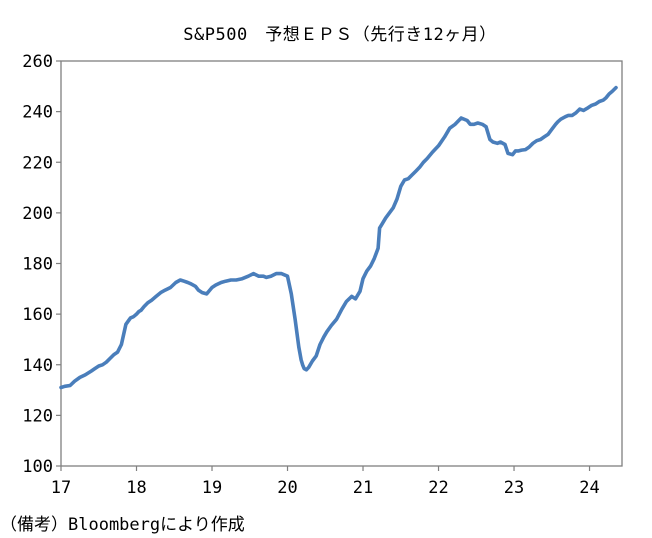  Describe the element at coordinates (514, 488) in the screenshot. I see `x-tick-label: 23` at that location.